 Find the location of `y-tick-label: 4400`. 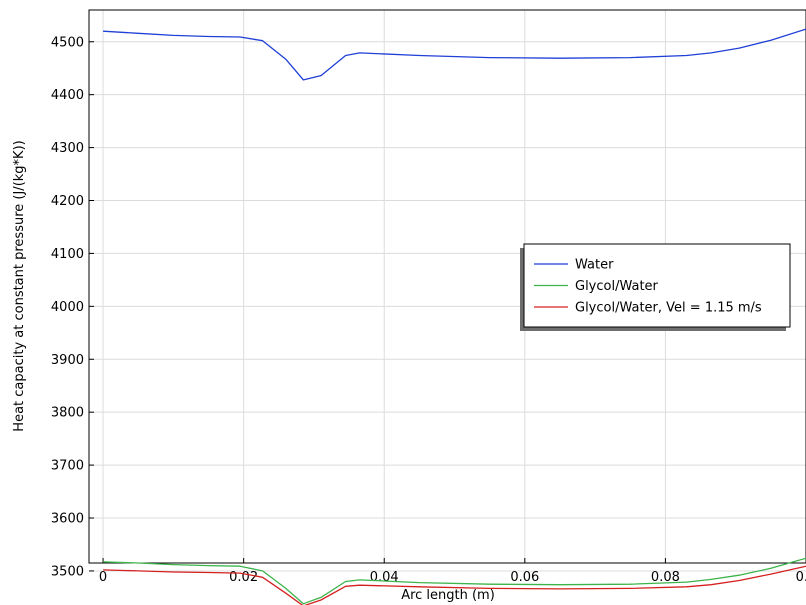

y-tick-label: 4400 is located at coordinates (67, 95).